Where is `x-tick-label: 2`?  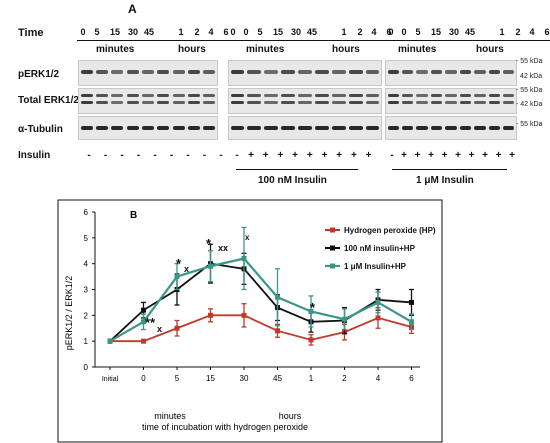
x-tick-label: 2 is located at coordinates (344, 378).